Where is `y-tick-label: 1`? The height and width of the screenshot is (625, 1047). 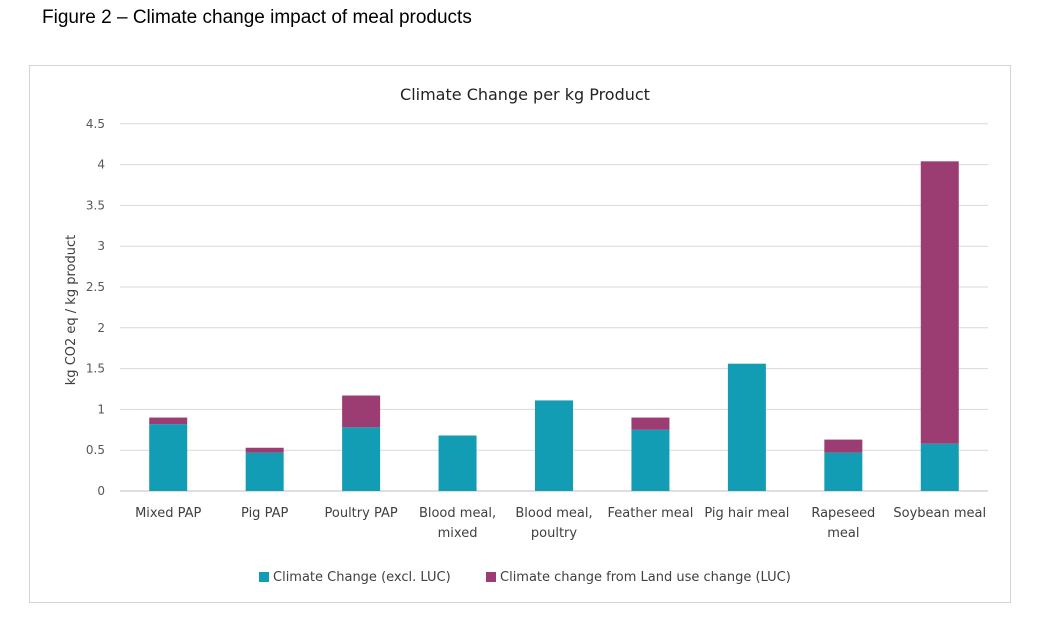 y-tick-label: 1 is located at coordinates (101, 409).